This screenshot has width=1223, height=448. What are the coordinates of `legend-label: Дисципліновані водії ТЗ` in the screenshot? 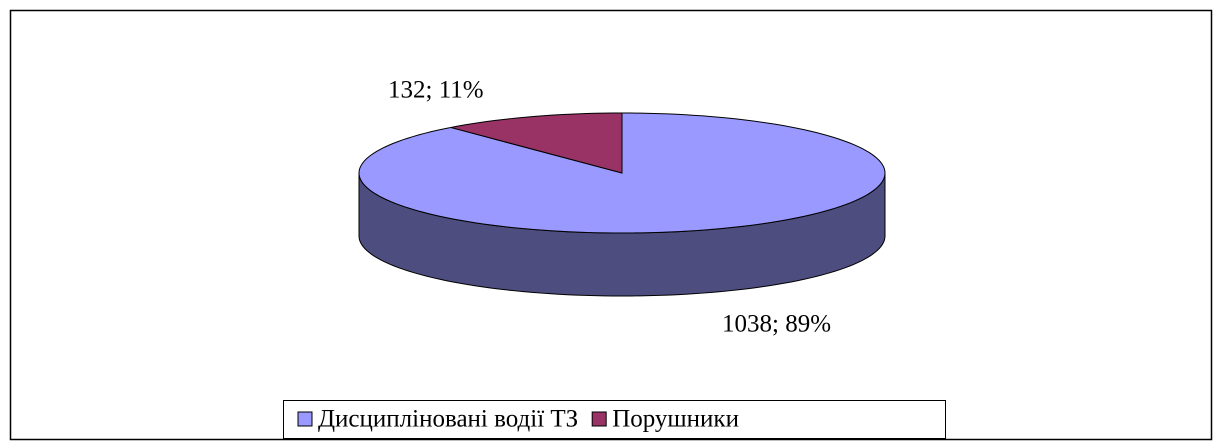 It's located at (448, 419).